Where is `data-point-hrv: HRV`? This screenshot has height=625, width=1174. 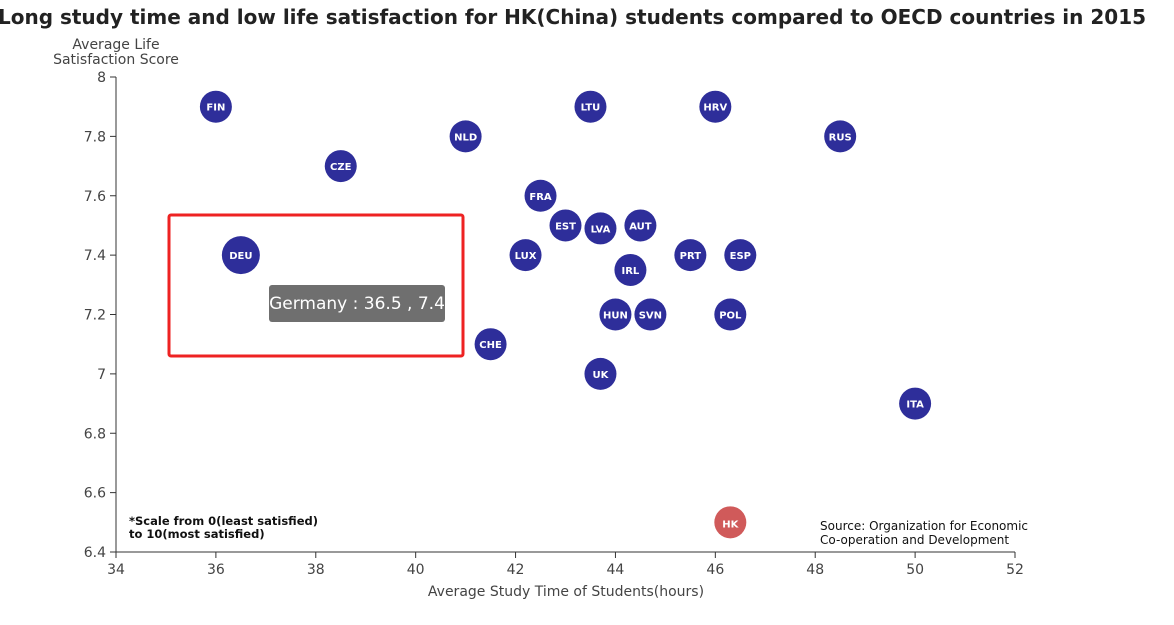 data-point-hrv: HRV is located at coordinates (715, 106).